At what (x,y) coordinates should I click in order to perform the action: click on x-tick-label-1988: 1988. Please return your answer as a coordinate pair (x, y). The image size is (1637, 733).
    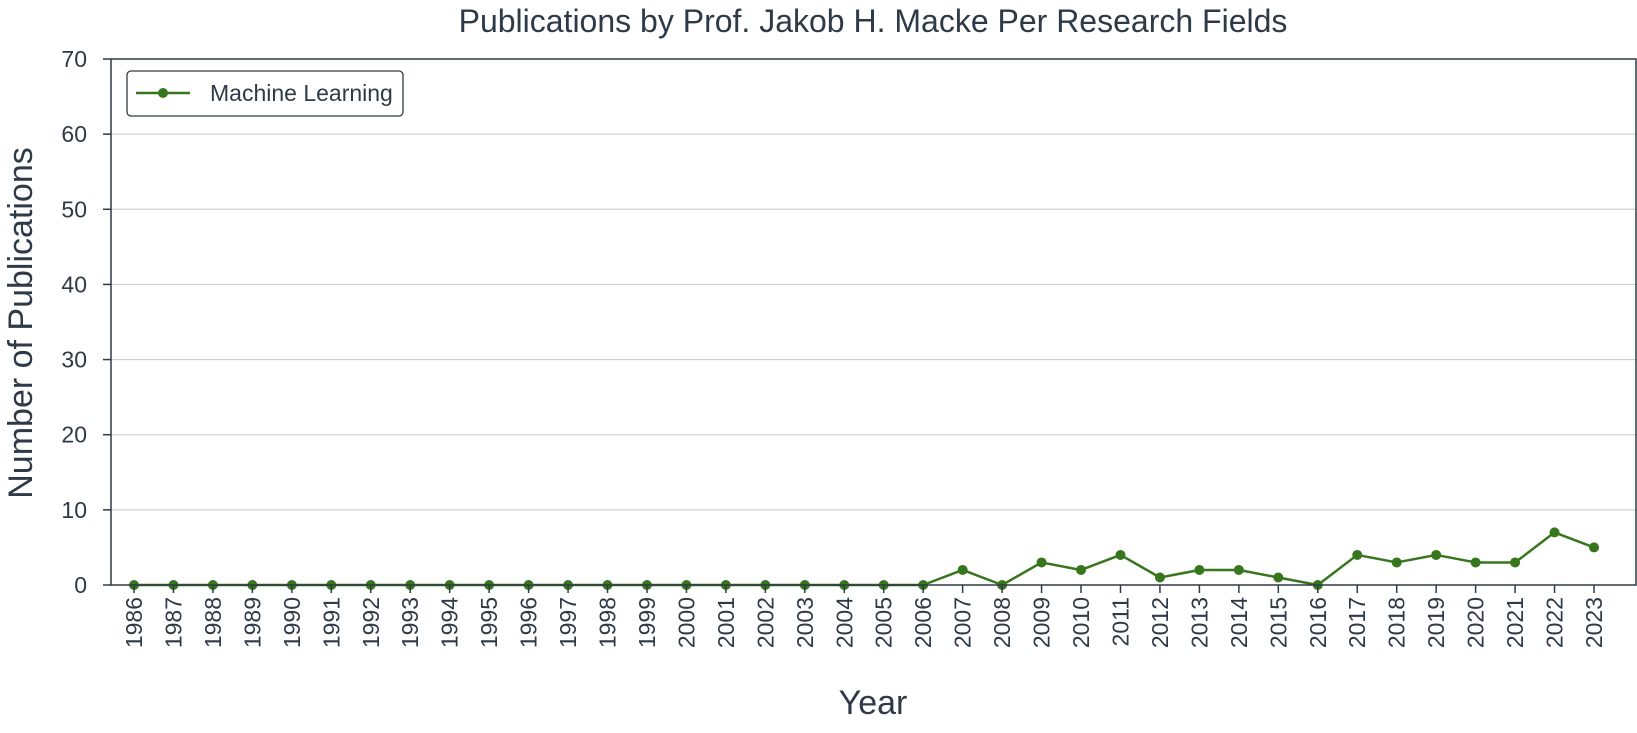
    Looking at the image, I should click on (213, 622).